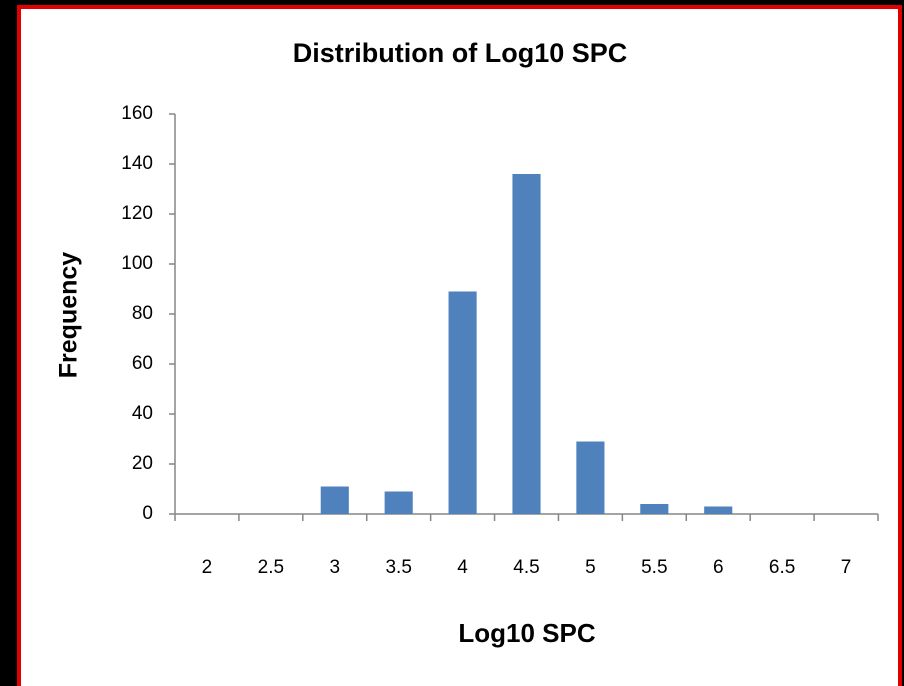 This screenshot has width=904, height=686. I want to click on x-tick-label: 4.5, so click(526, 567).